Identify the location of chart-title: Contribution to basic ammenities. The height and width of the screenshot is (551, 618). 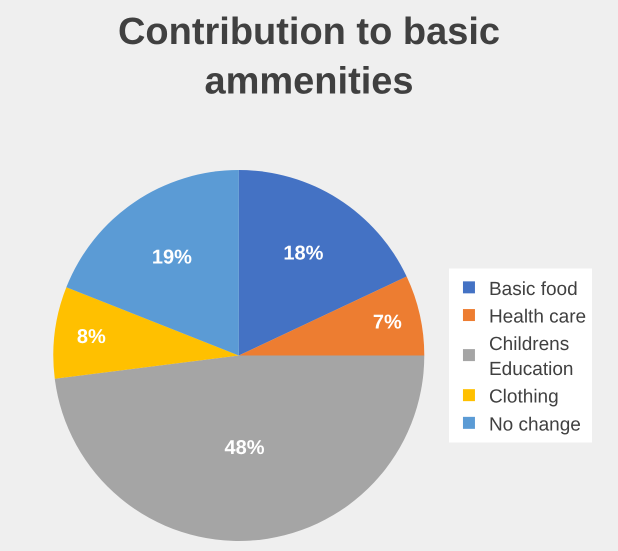
(309, 56).